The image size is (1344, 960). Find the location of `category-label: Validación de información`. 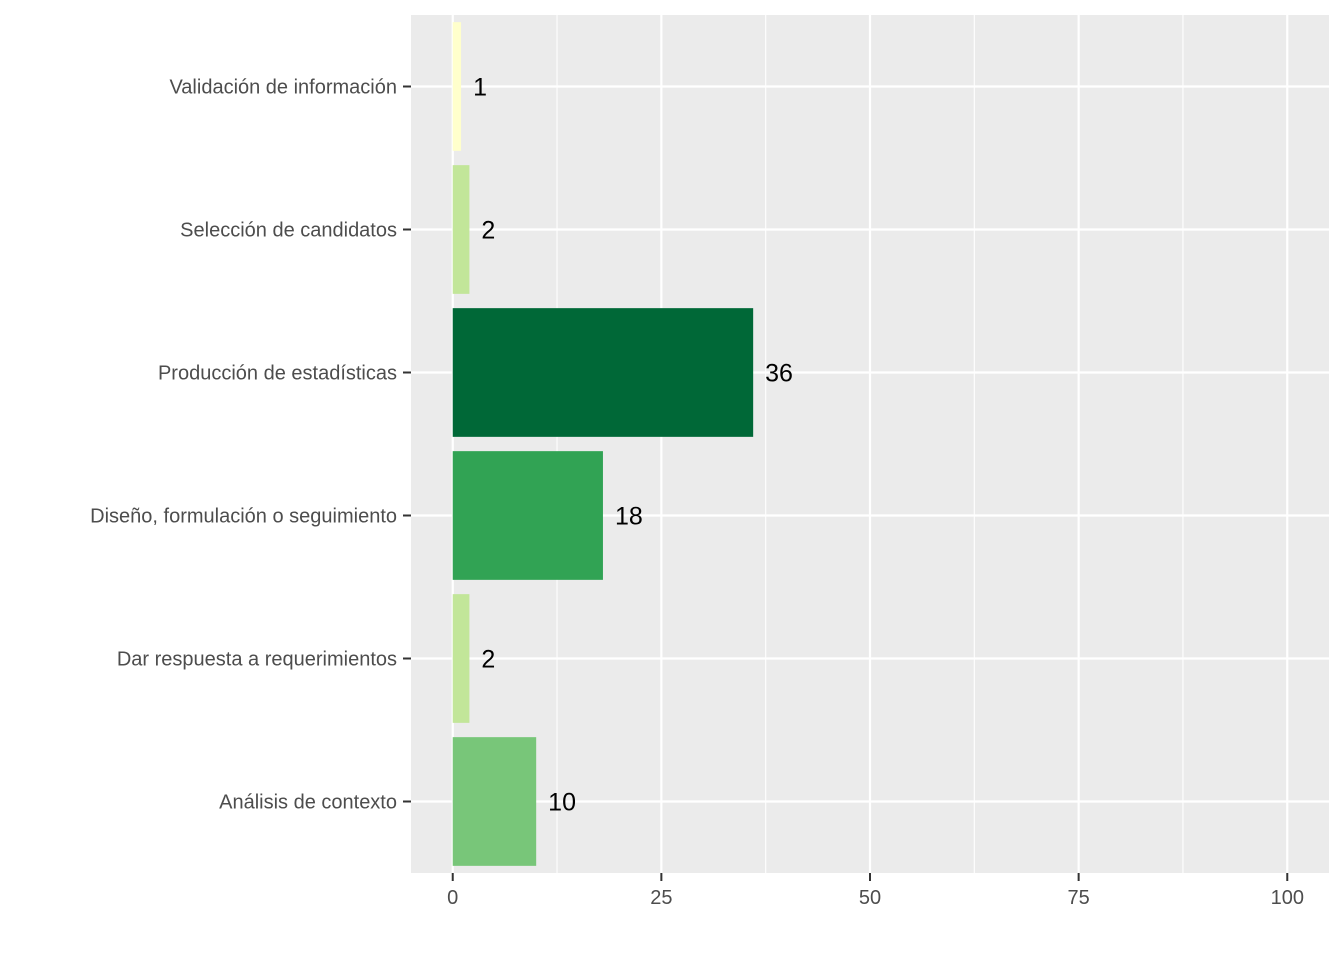

category-label: Validación de información is located at coordinates (283, 88).